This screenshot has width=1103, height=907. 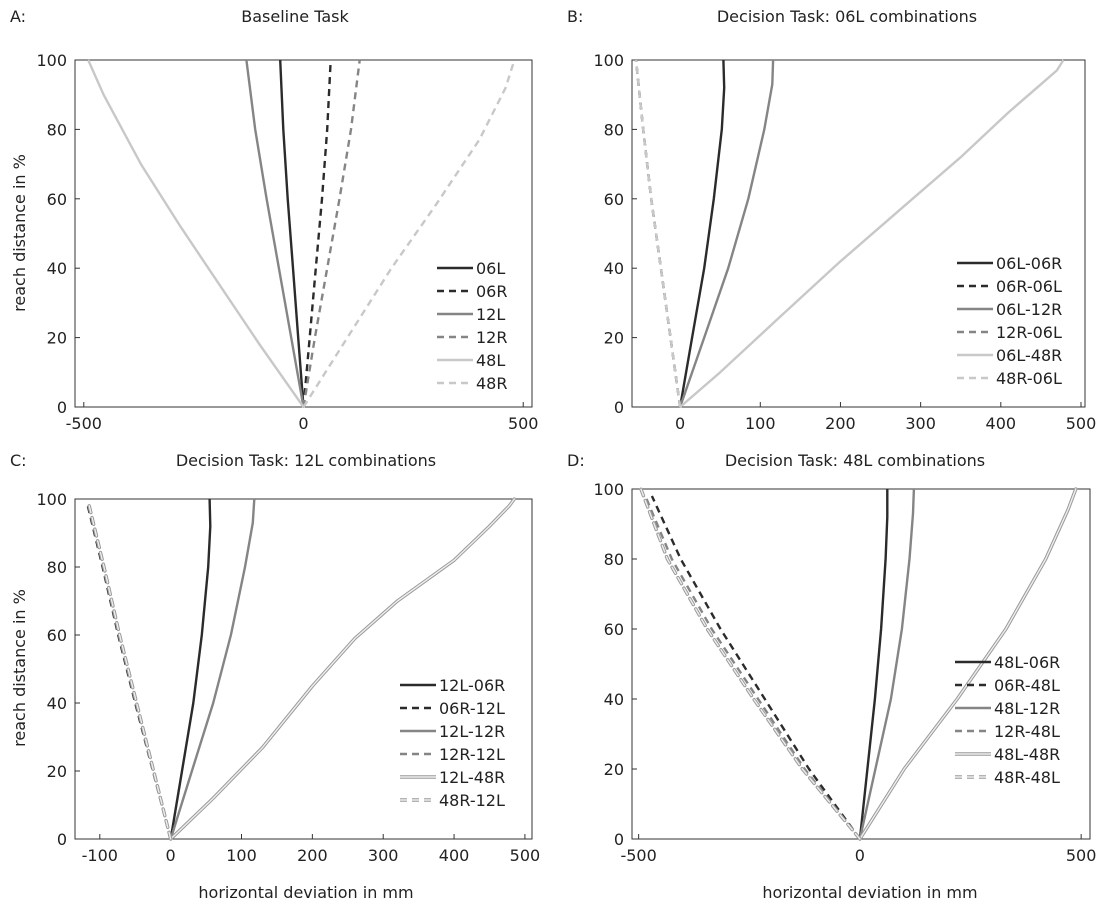 What do you see at coordinates (490, 314) in the screenshot?
I see `legend-label-a-2: 12L` at bounding box center [490, 314].